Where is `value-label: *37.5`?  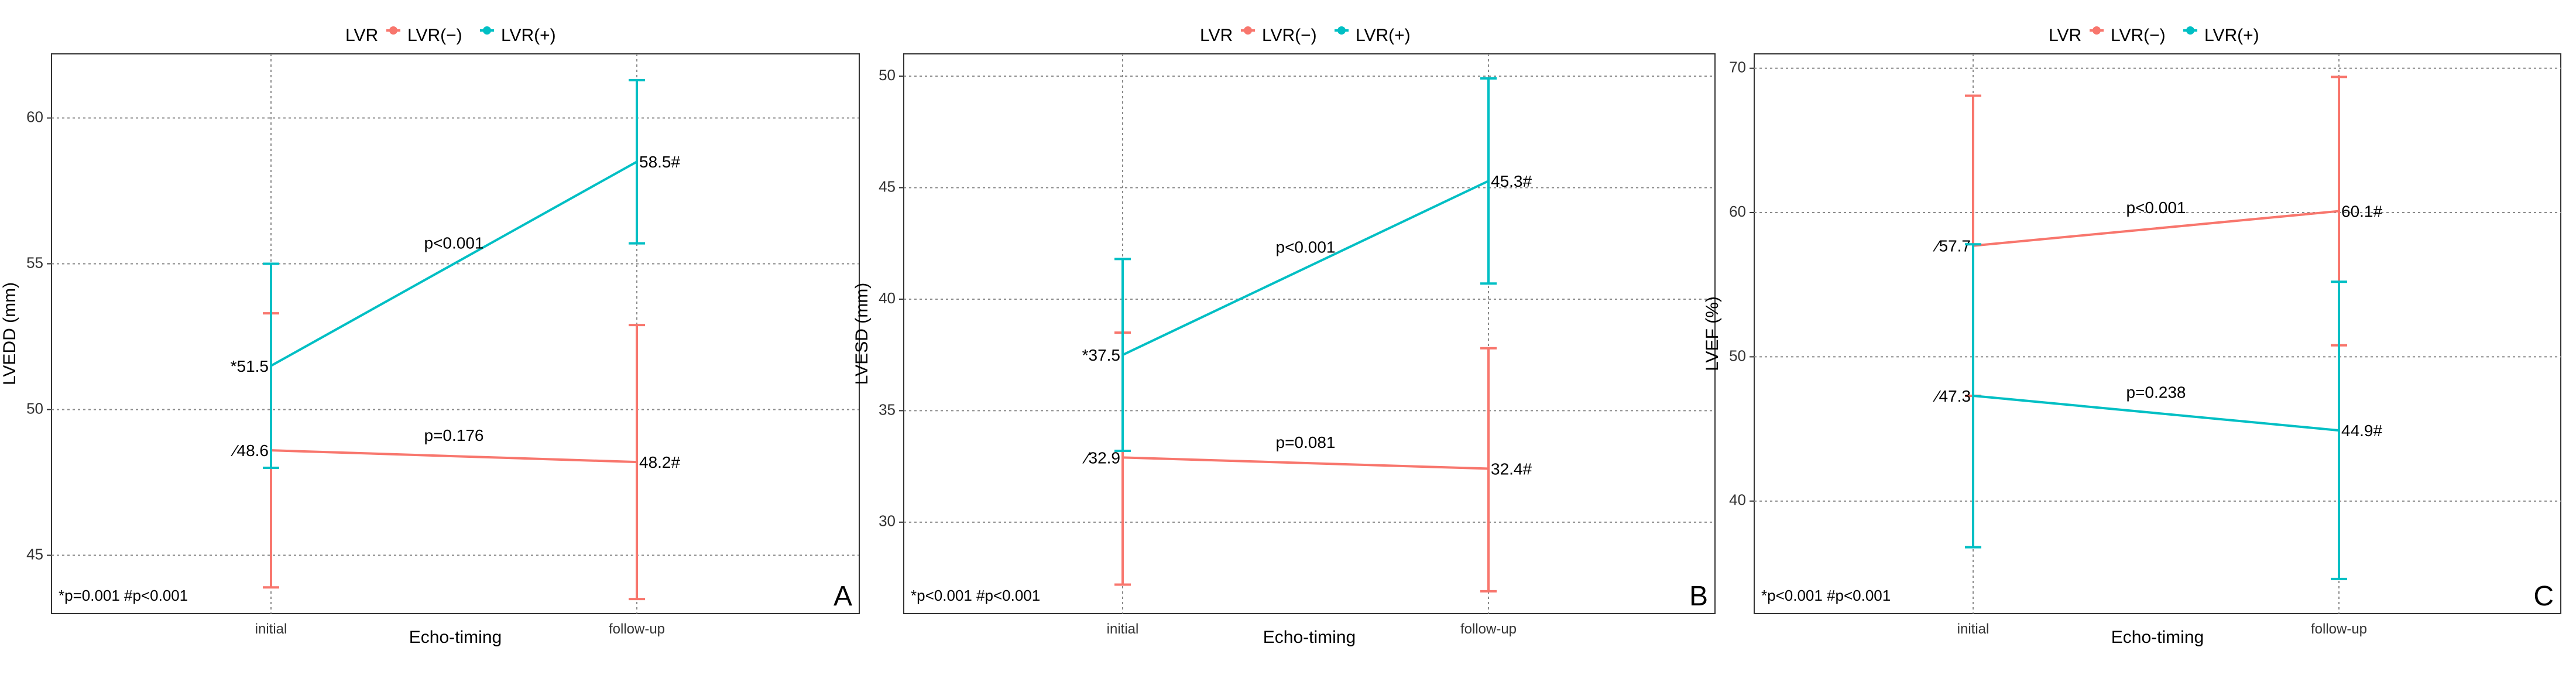 value-label: *37.5 is located at coordinates (1101, 355).